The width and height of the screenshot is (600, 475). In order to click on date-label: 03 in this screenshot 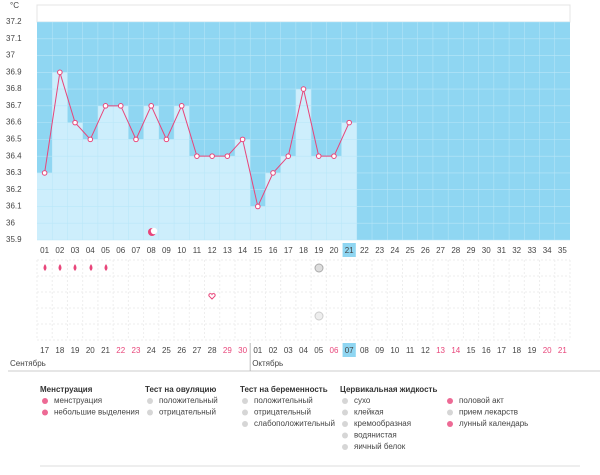, I will do `click(288, 350)`.